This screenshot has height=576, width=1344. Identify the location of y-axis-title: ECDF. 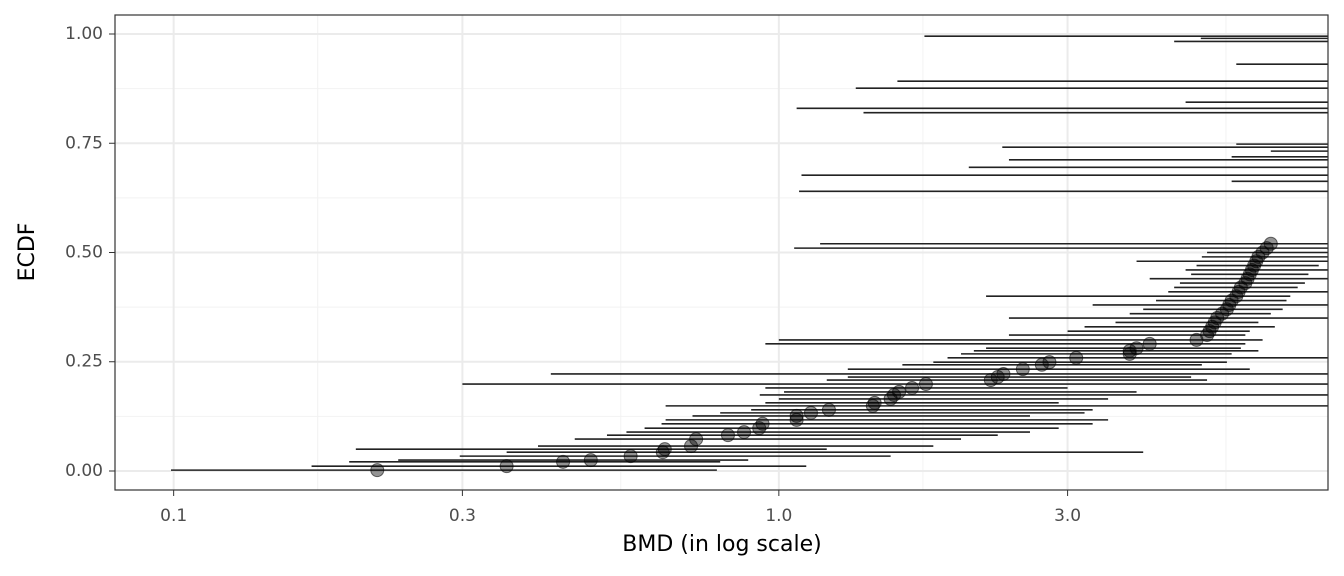
(27, 252).